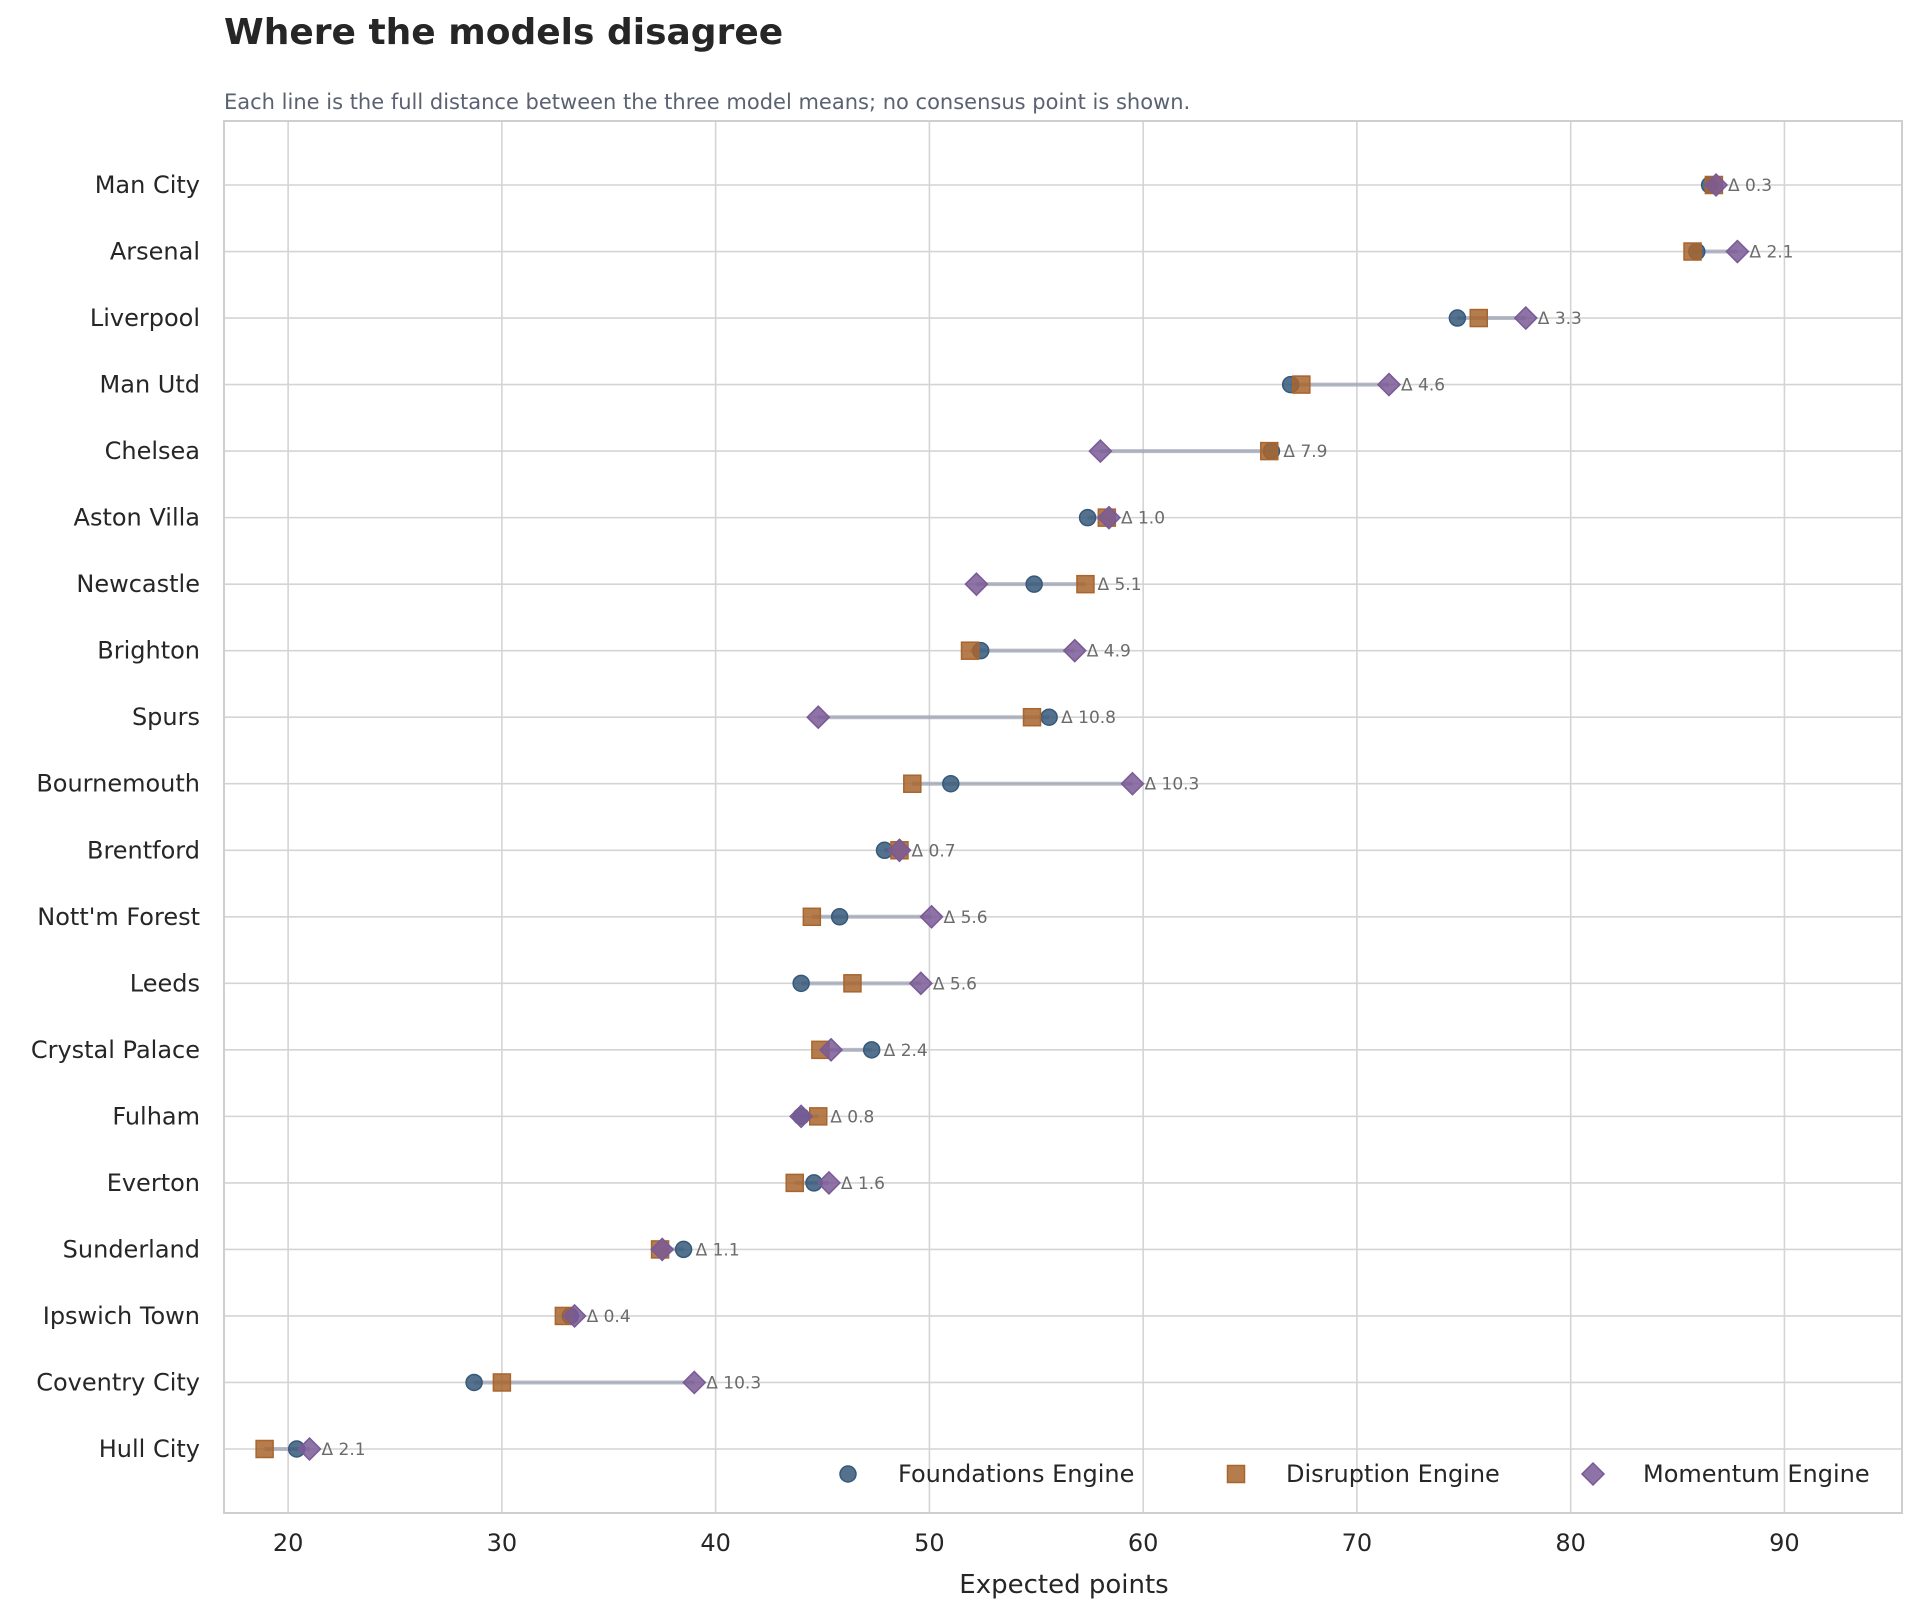 Image resolution: width=1915 pixels, height=1613 pixels. I want to click on delta-label: Δ 5.1, so click(1119, 585).